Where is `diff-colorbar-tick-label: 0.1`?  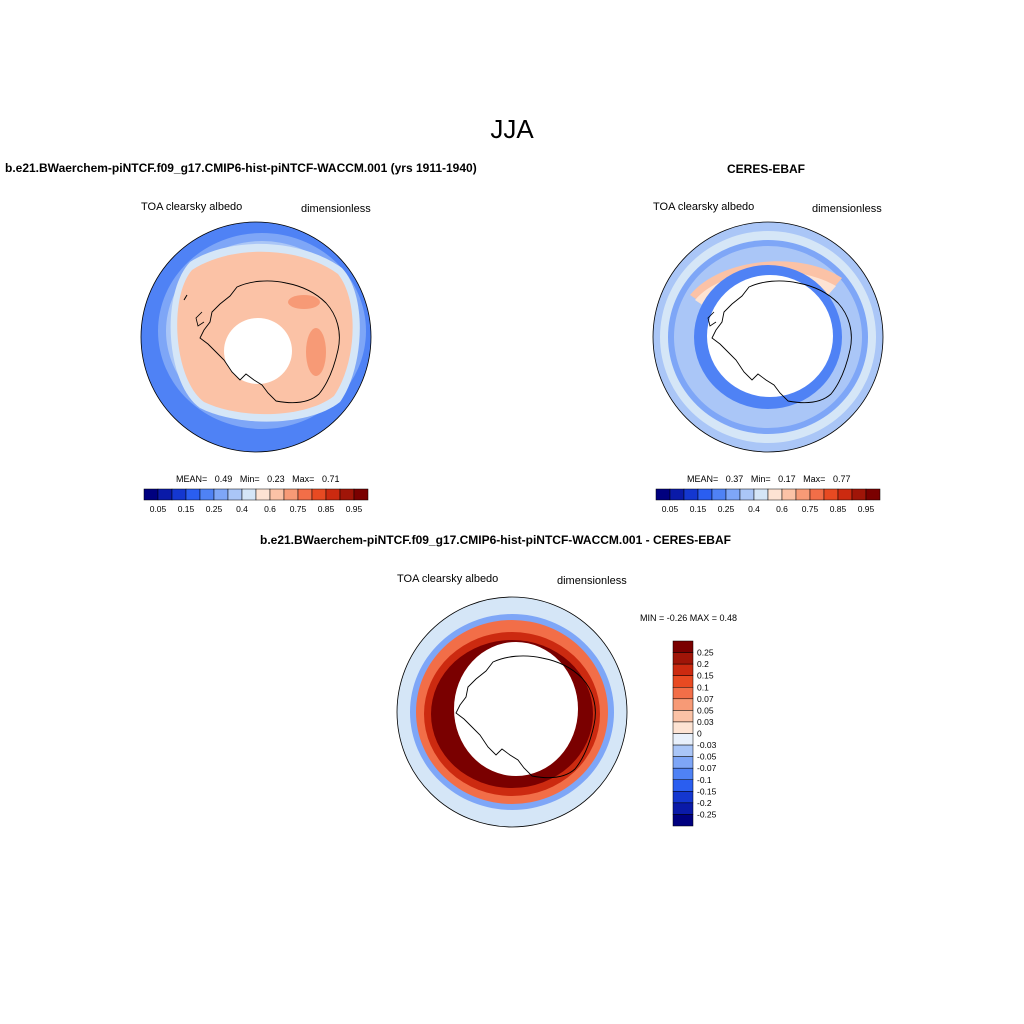
diff-colorbar-tick-label: 0.1 is located at coordinates (703, 687).